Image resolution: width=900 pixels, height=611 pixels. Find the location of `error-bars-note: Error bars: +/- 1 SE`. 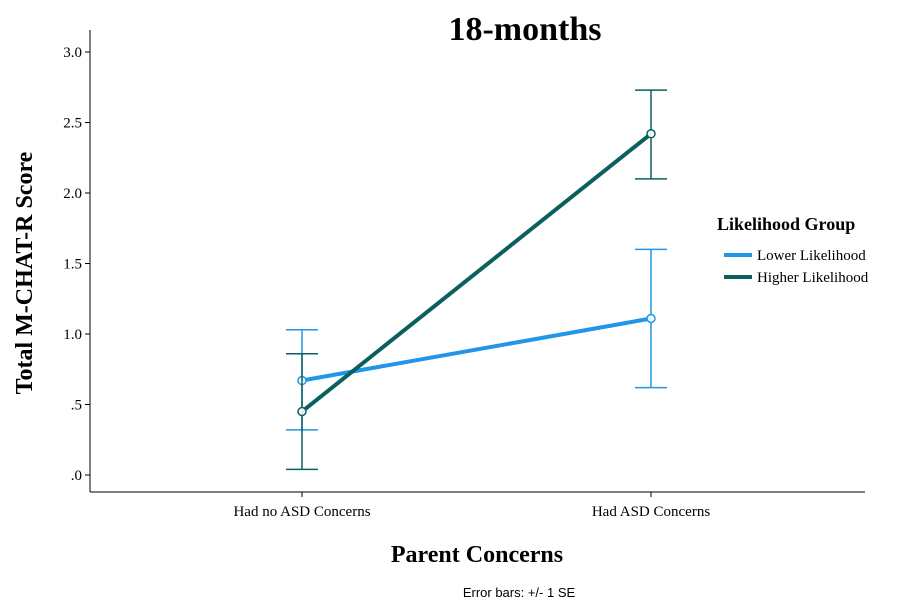

error-bars-note: Error bars: +/- 1 SE is located at coordinates (519, 592).